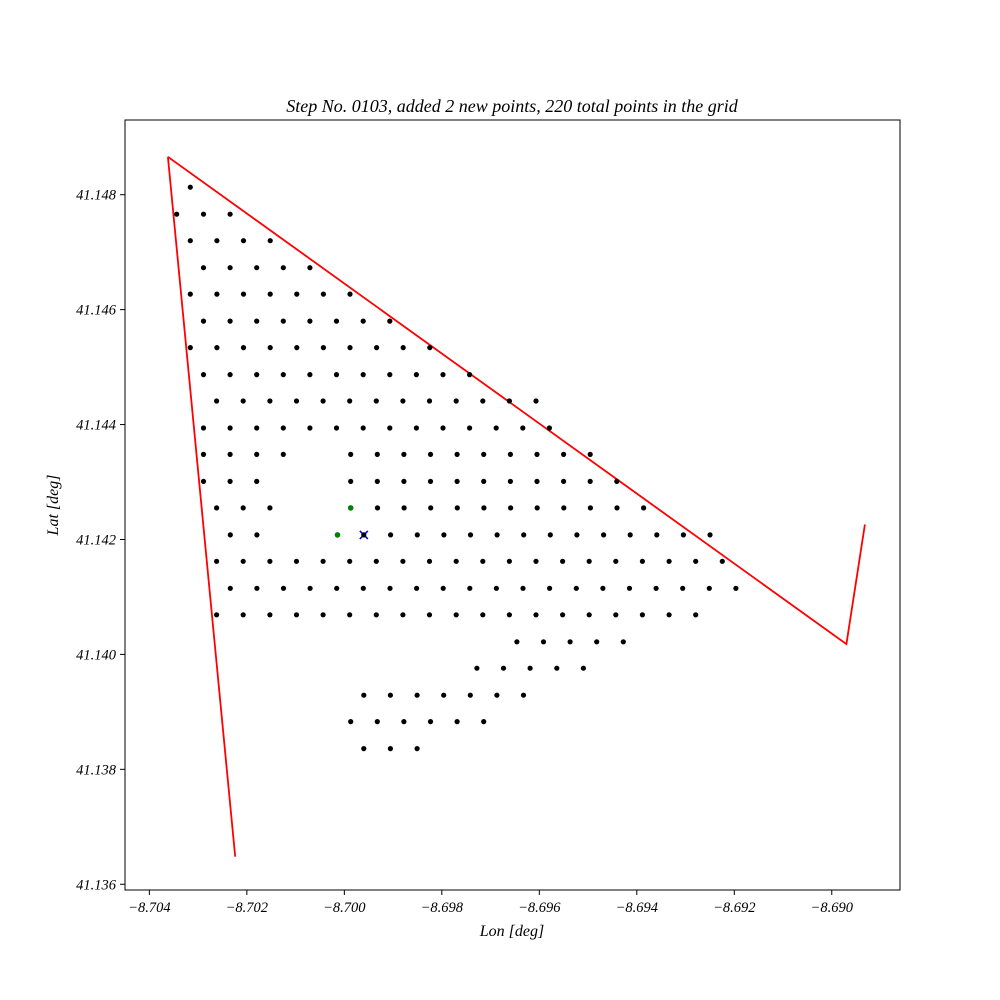 Image resolution: width=1000 pixels, height=1000 pixels. Describe the element at coordinates (442, 908) in the screenshot. I see `x-tick-label: −8.698` at that location.